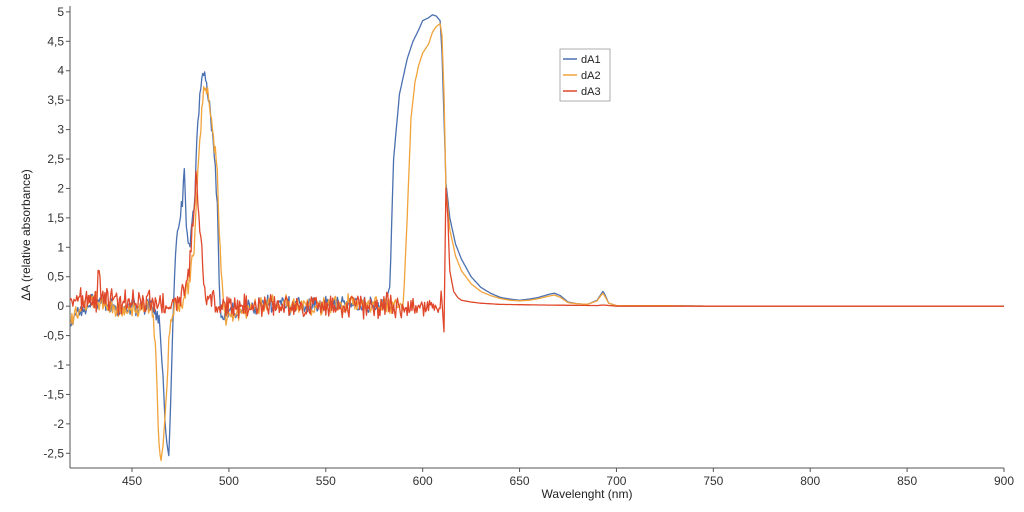 The width and height of the screenshot is (1024, 512). I want to click on y-tick-label: 1, so click(60, 247).